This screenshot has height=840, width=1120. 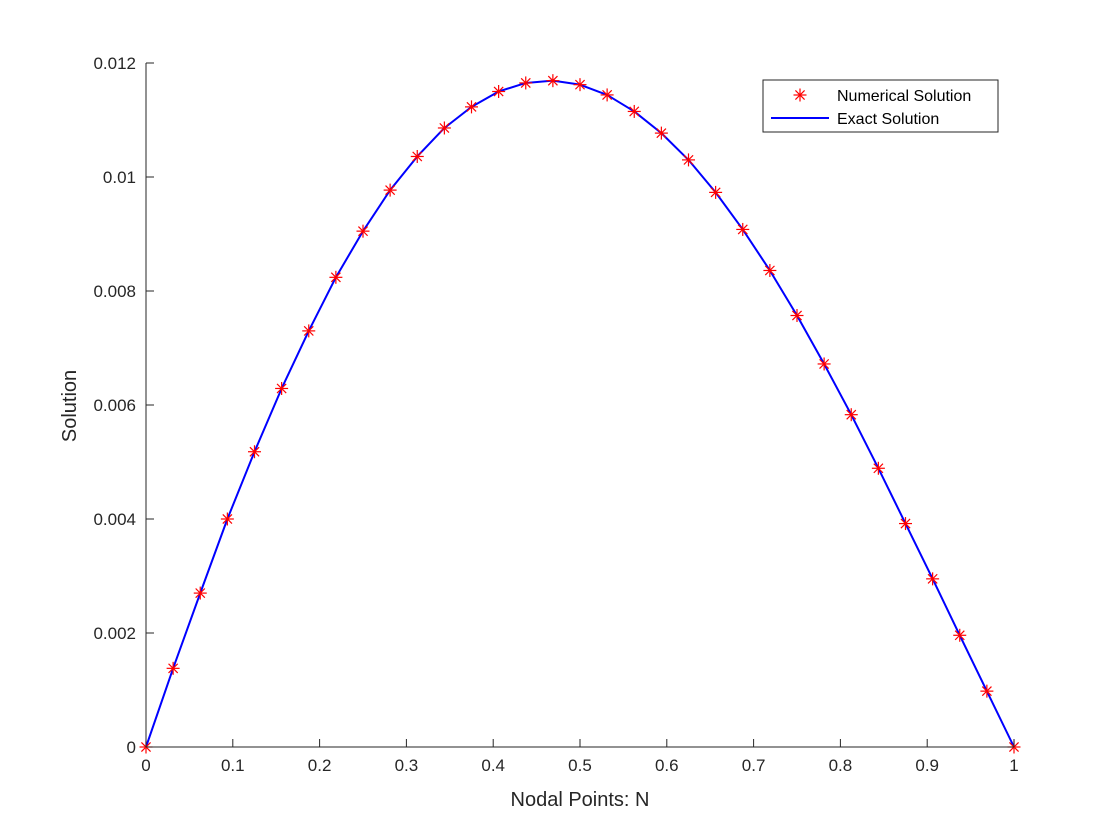 What do you see at coordinates (904, 96) in the screenshot?
I see `legend-label: Numerical Solution` at bounding box center [904, 96].